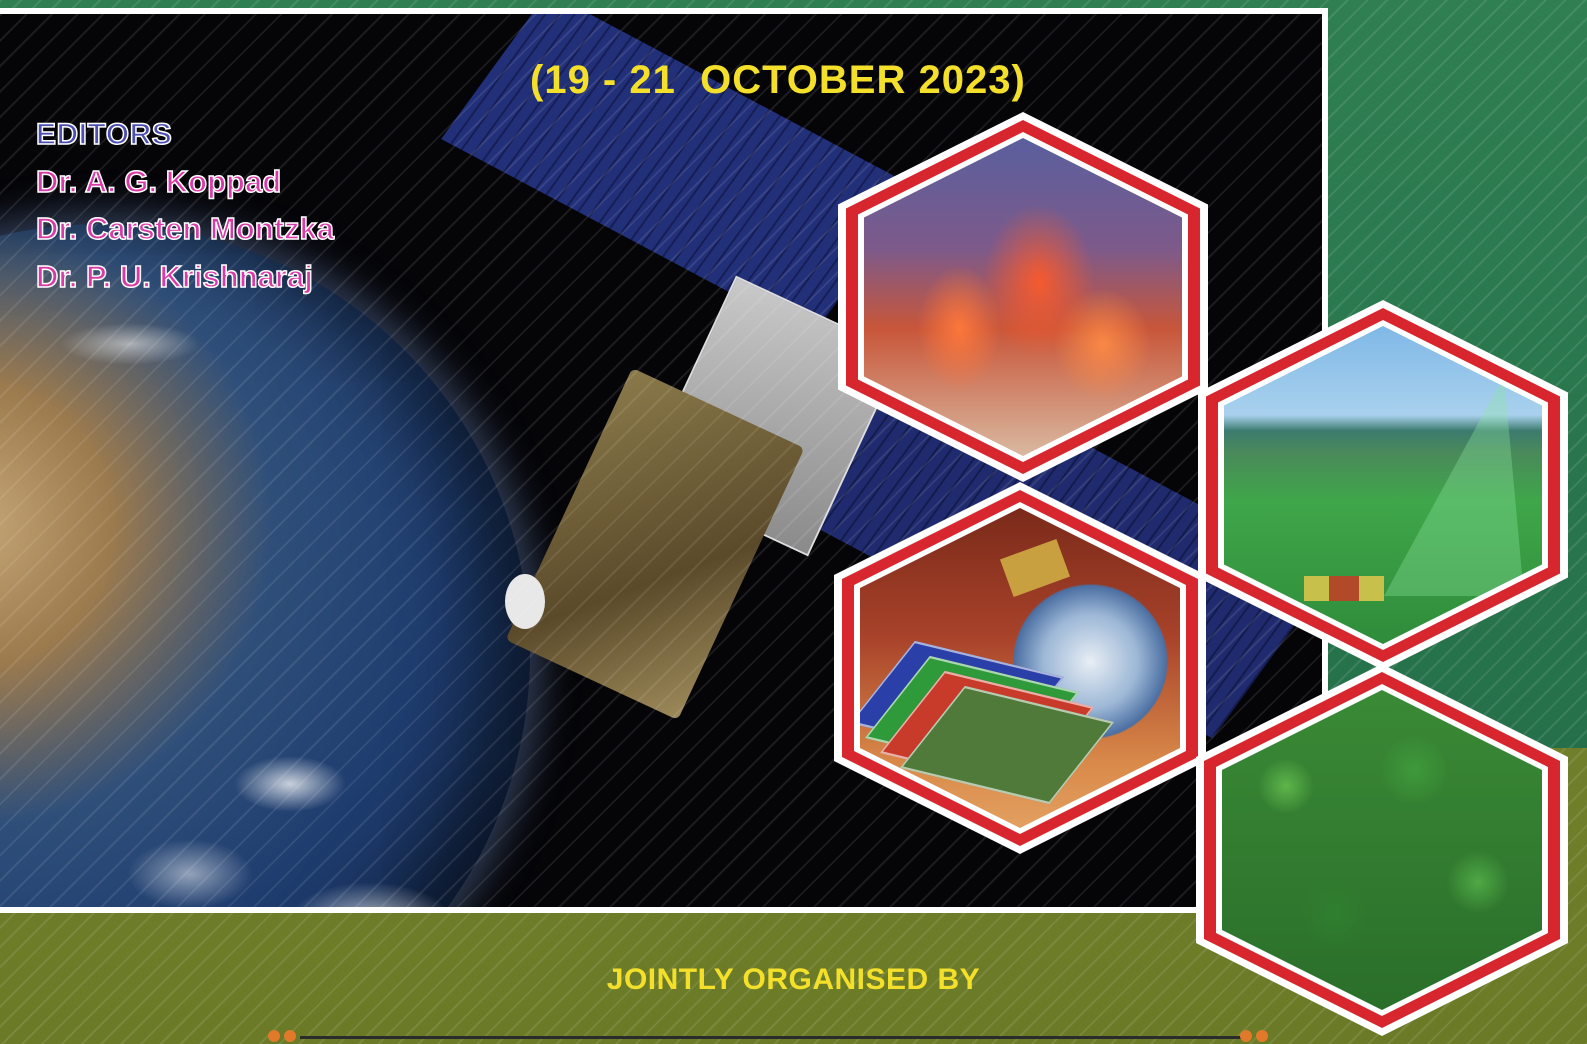 This screenshot has width=1587, height=1044. Describe the element at coordinates (104, 134) in the screenshot. I see `editors-heading: EDITORS` at that location.